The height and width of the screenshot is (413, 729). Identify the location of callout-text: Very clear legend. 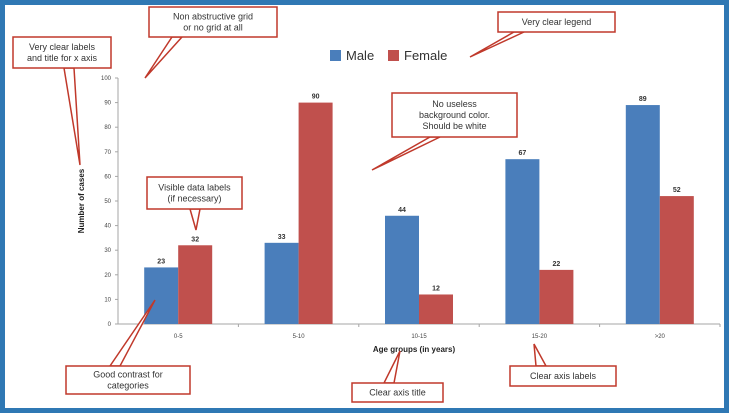
(557, 22).